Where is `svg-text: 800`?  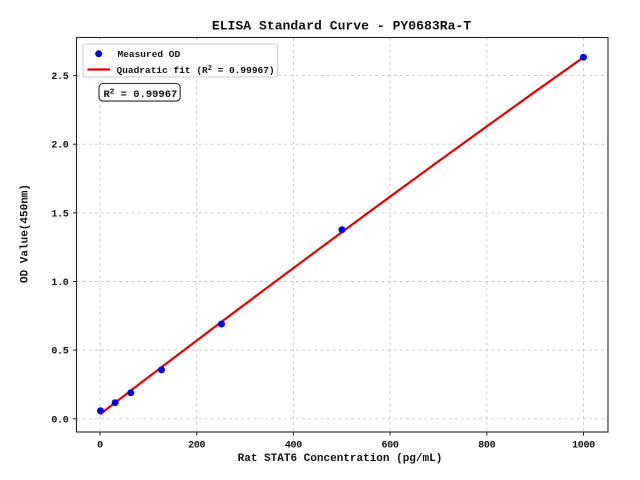 svg-text: 800 is located at coordinates (486, 446).